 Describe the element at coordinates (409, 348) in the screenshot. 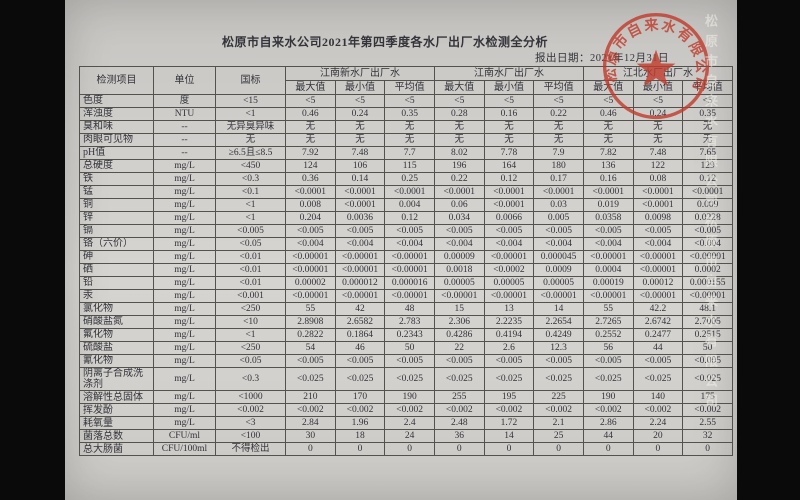

I see `cell-value: 50` at that location.